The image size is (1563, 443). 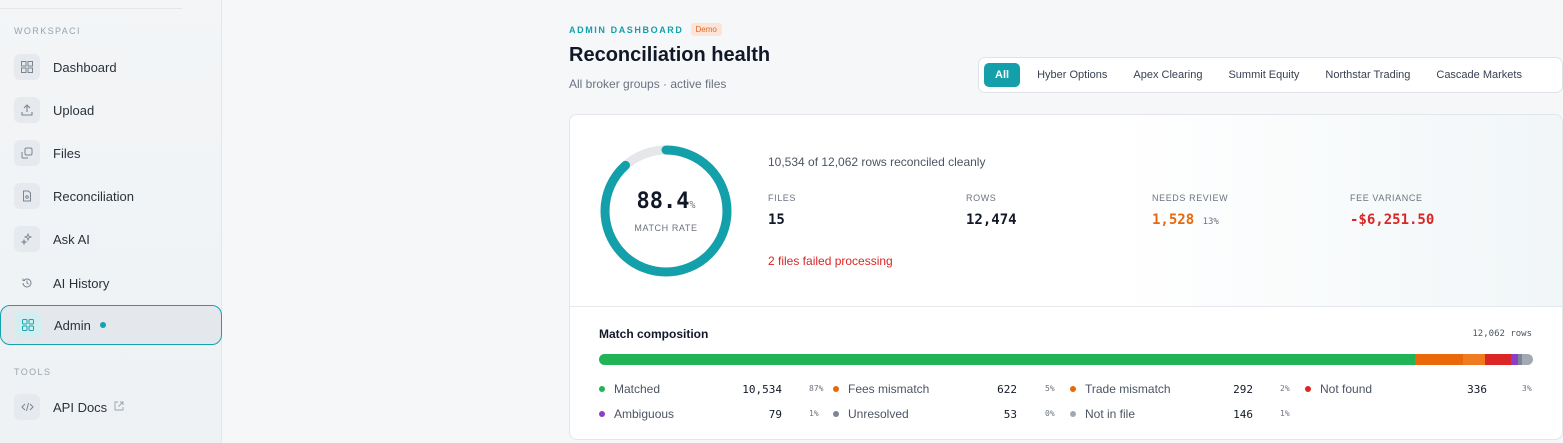 I want to click on legend-percent: 1%, so click(x=814, y=413).